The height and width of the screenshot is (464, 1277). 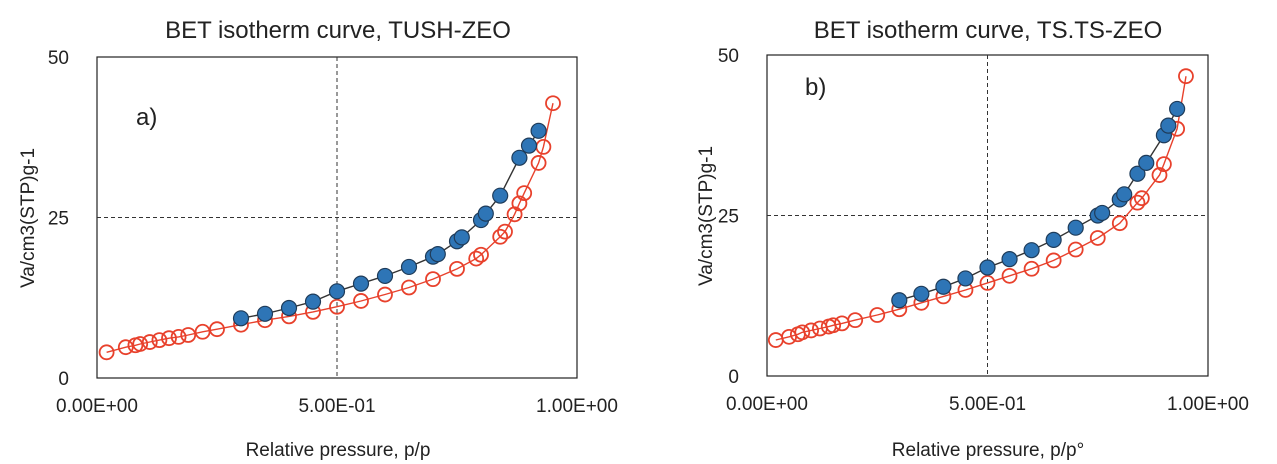 What do you see at coordinates (988, 30) in the screenshot?
I see `chart-title: BET isotherm curve, TS.TS-ZEO` at bounding box center [988, 30].